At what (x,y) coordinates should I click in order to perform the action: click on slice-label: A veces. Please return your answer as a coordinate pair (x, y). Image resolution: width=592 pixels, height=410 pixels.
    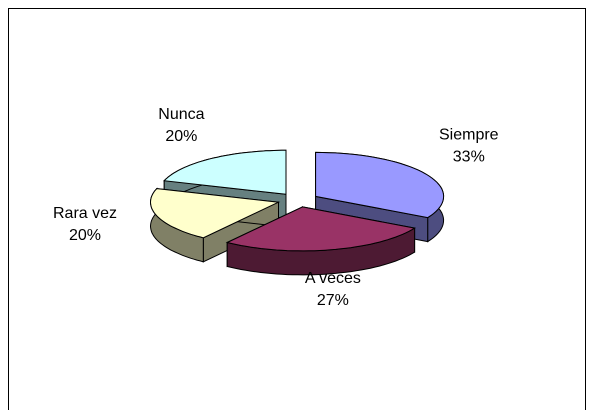
    Looking at the image, I should click on (333, 278).